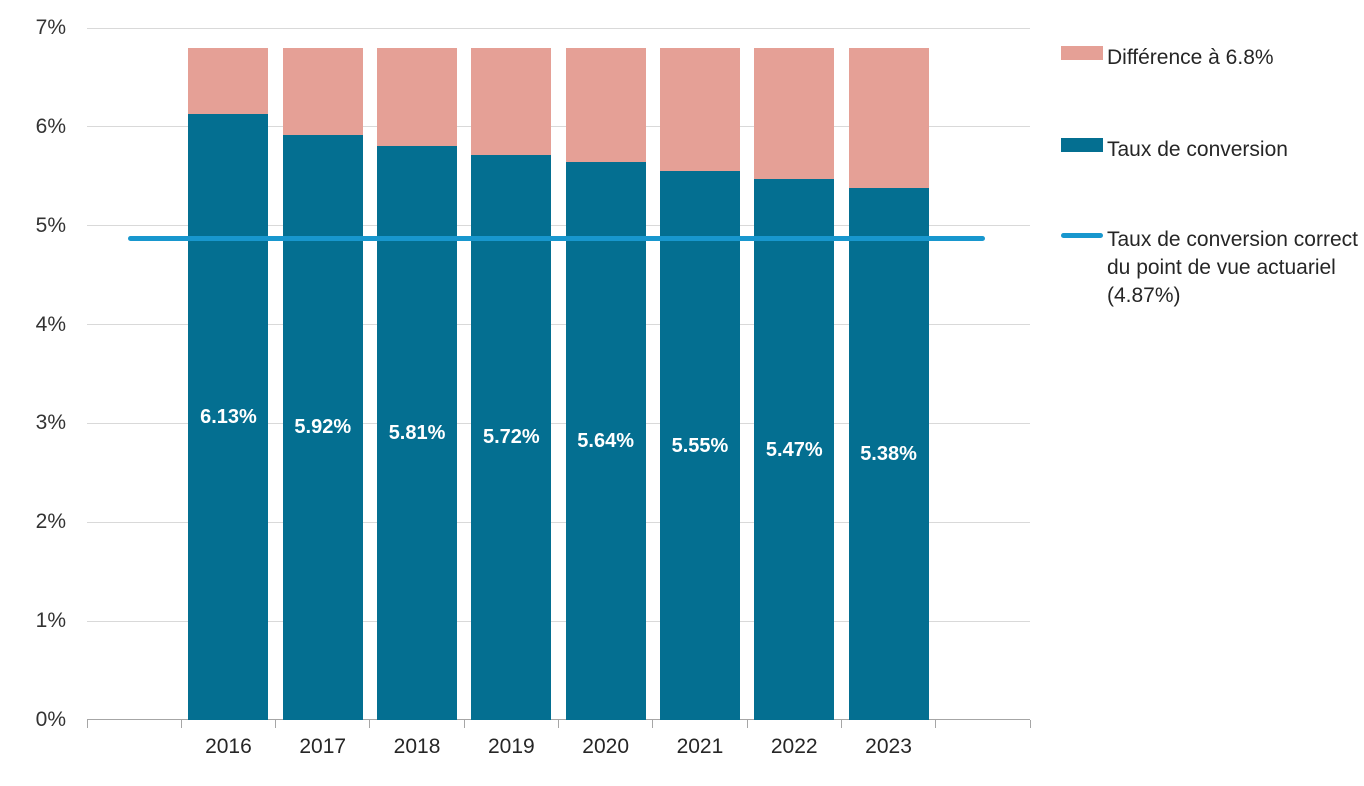 Image resolution: width=1364 pixels, height=786 pixels. I want to click on x-axis-tick-label: 2019, so click(511, 746).